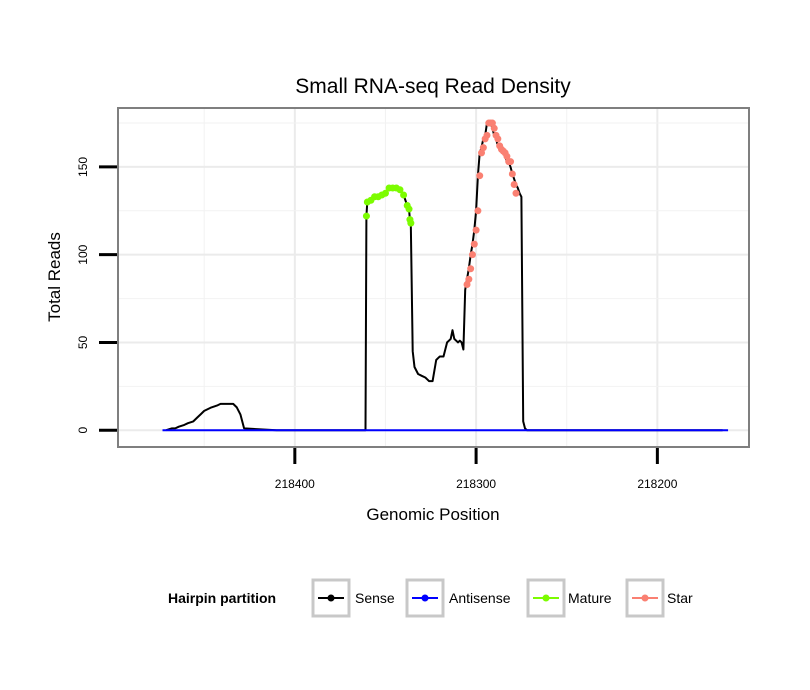 This screenshot has height=690, width=810. What do you see at coordinates (83, 254) in the screenshot?
I see `y-tick-label-2: 100` at bounding box center [83, 254].